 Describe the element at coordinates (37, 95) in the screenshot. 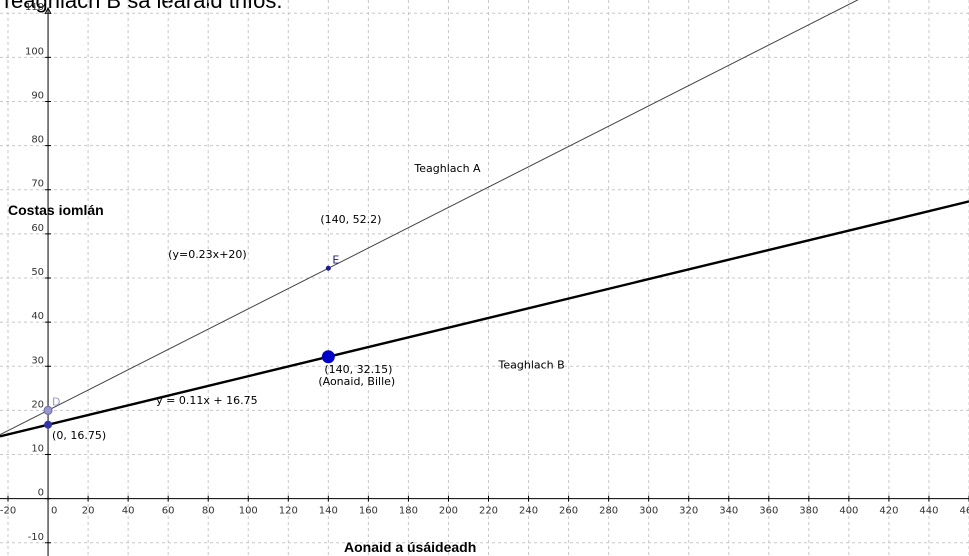

I see `y-tick-label: 90` at that location.